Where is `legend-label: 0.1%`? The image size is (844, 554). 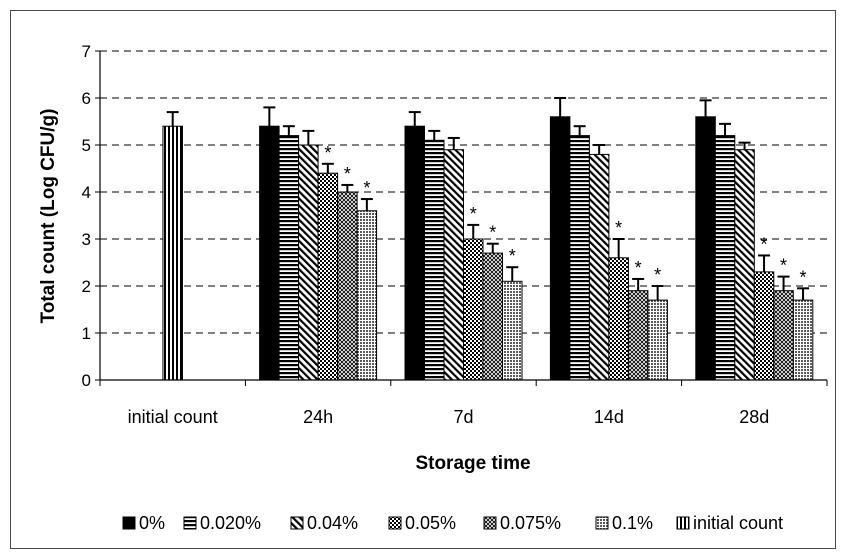 legend-label: 0.1% is located at coordinates (632, 523).